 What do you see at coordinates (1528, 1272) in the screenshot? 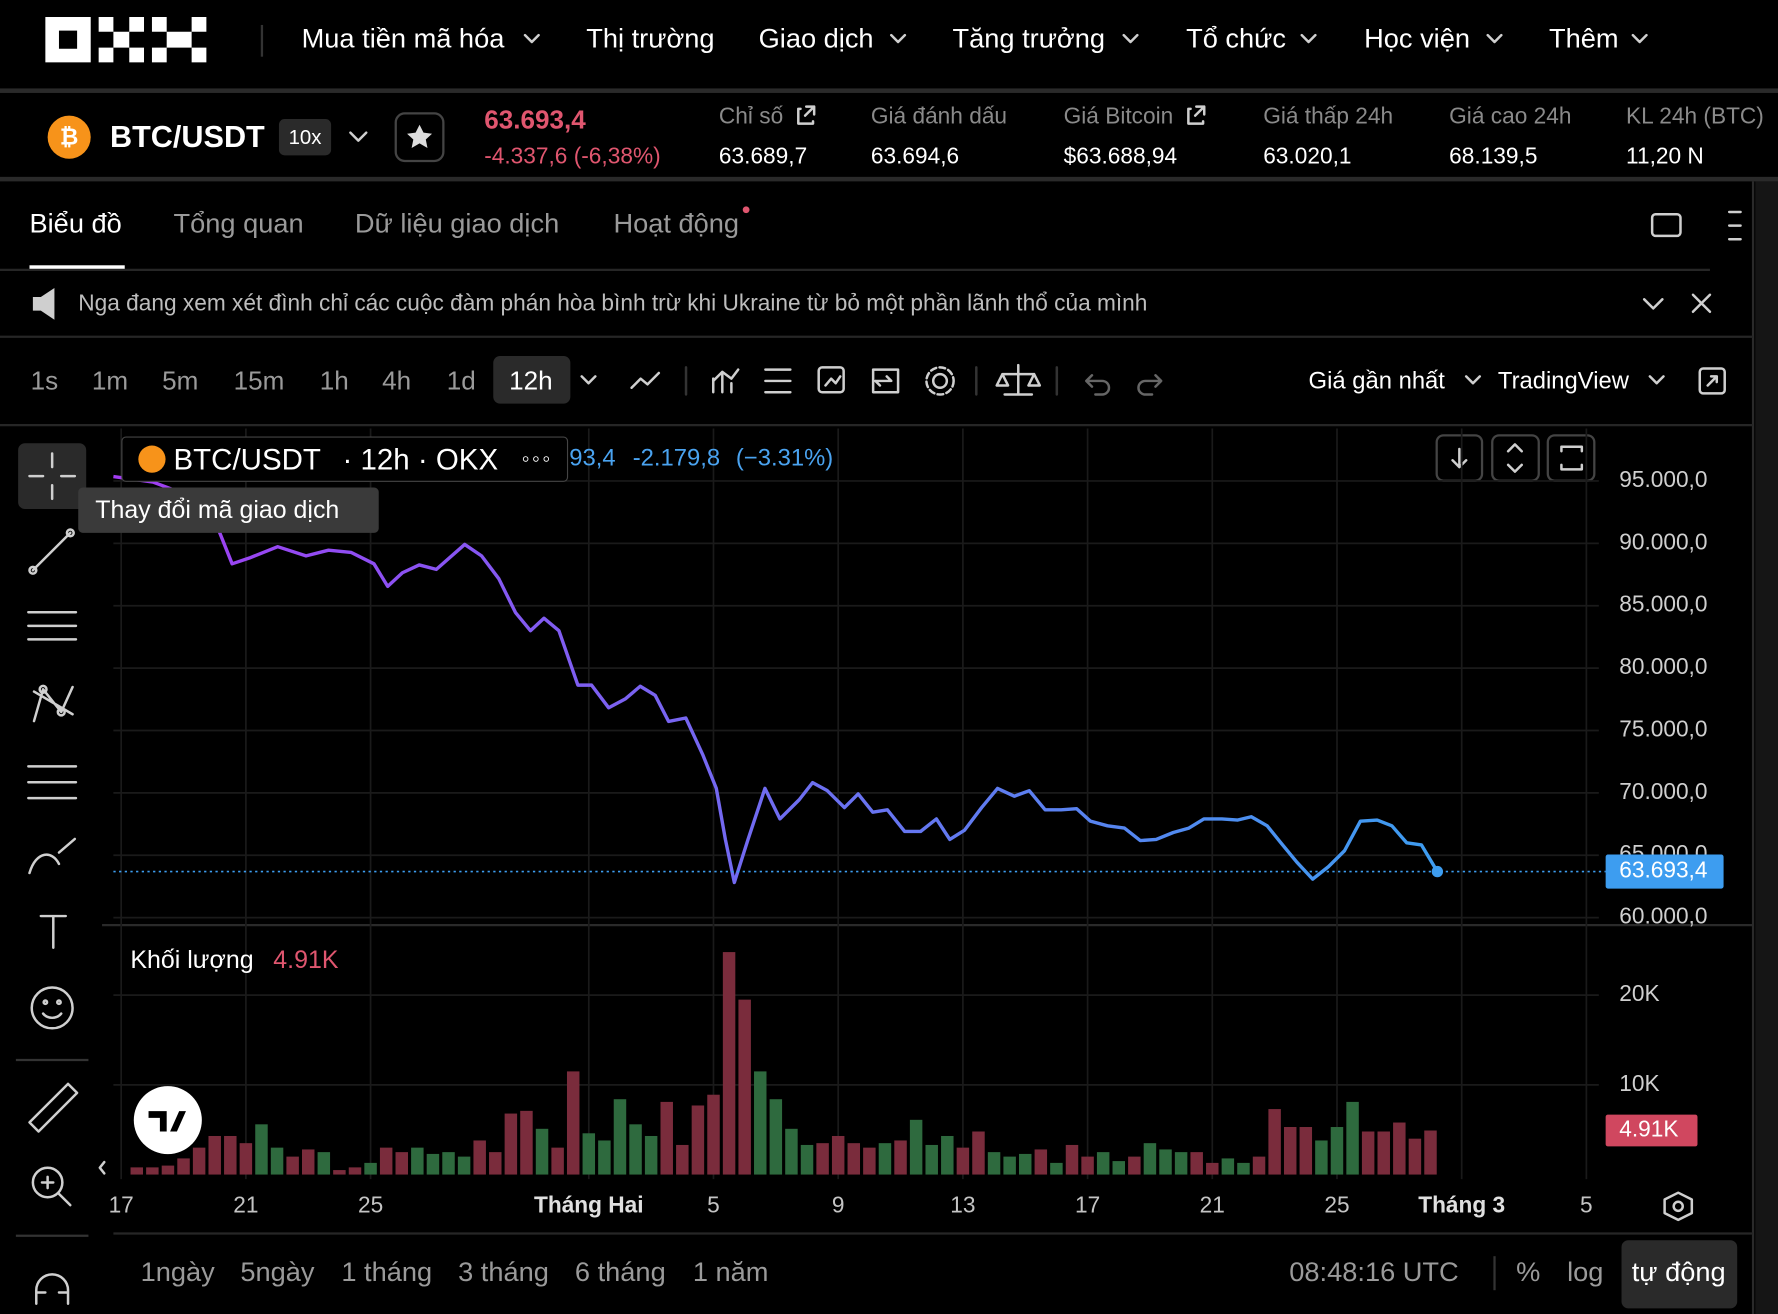
I see `scale-option: %` at bounding box center [1528, 1272].